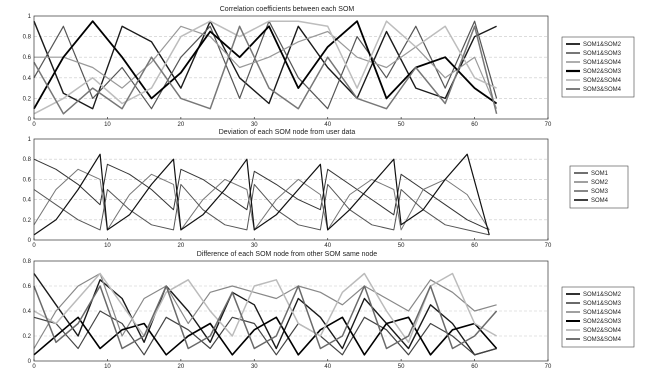  I want to click on series-line-som2-som4, so click(265, 308).